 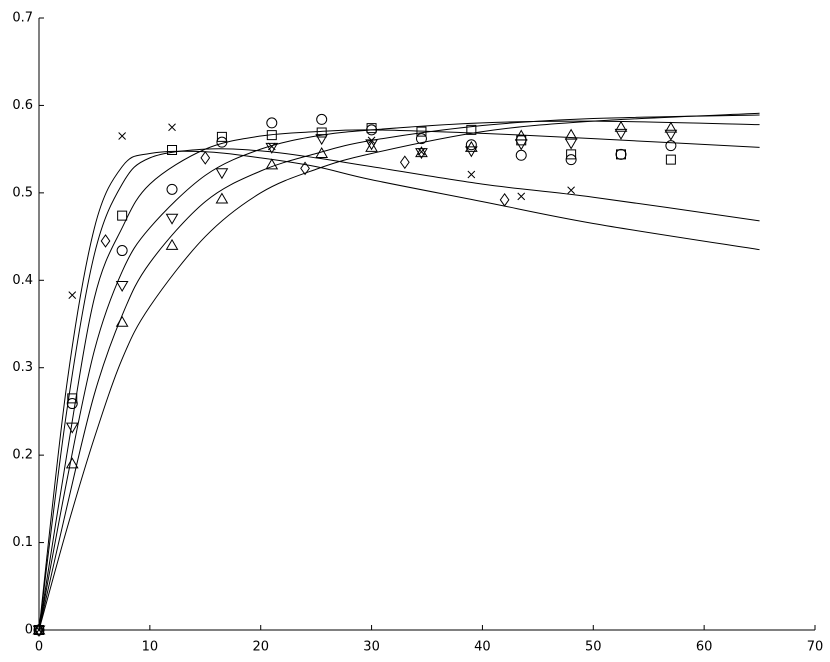 I want to click on x-tick-label: 60, so click(x=704, y=647).